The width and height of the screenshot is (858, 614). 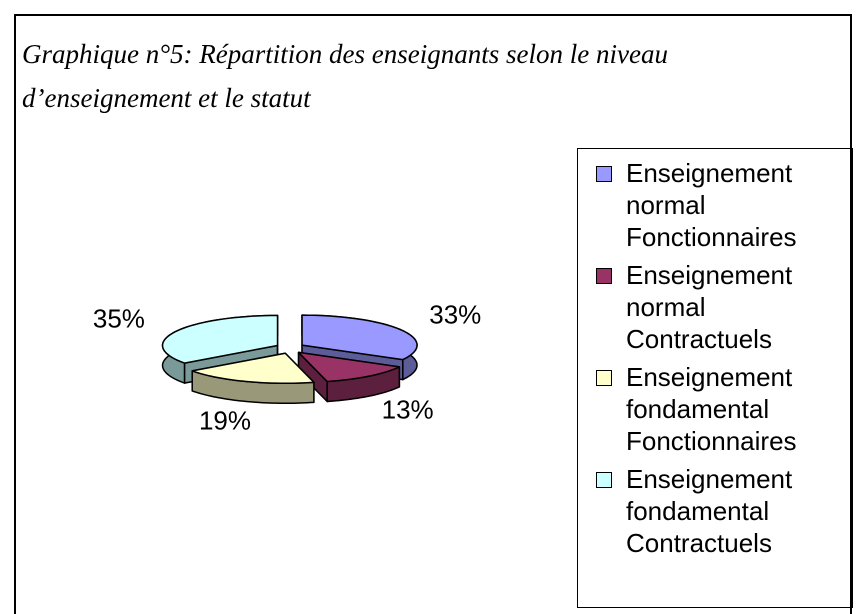 I want to click on data-label: 33%, so click(x=455, y=315).